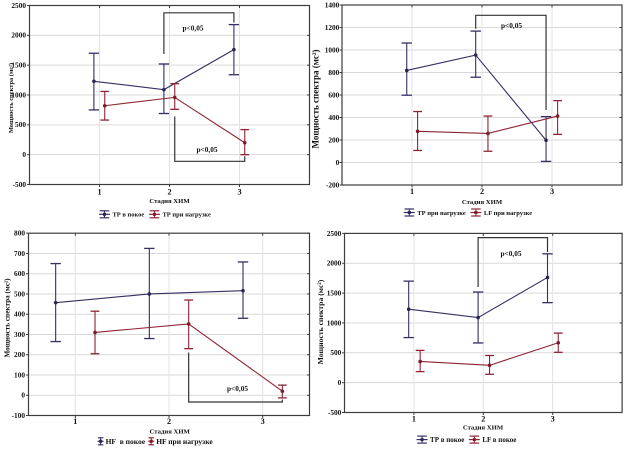  Describe the element at coordinates (332, 4) in the screenshot. I see `svg-text: 1400` at that location.